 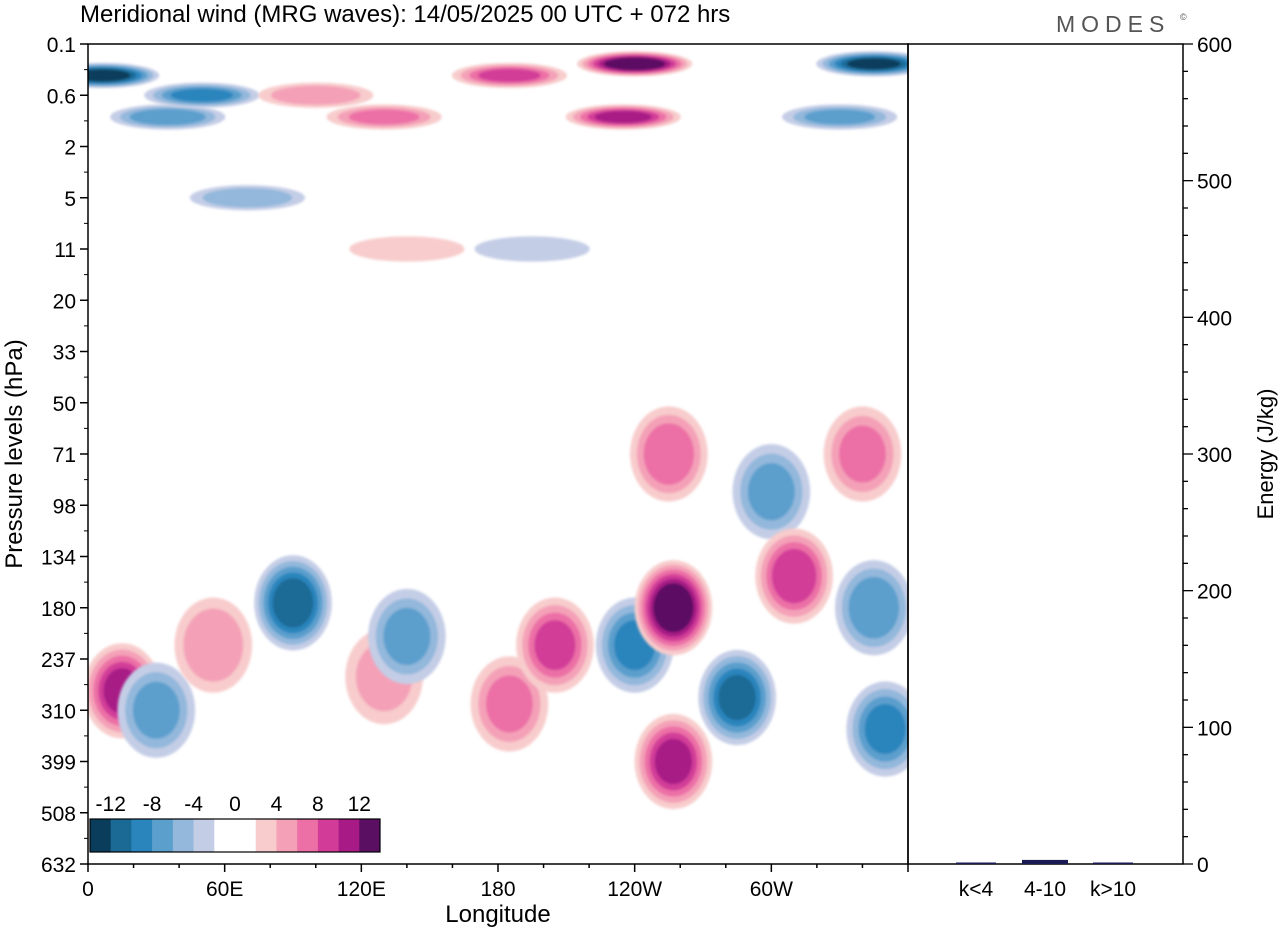 I want to click on y-tick-label: 71, so click(x=64, y=455).